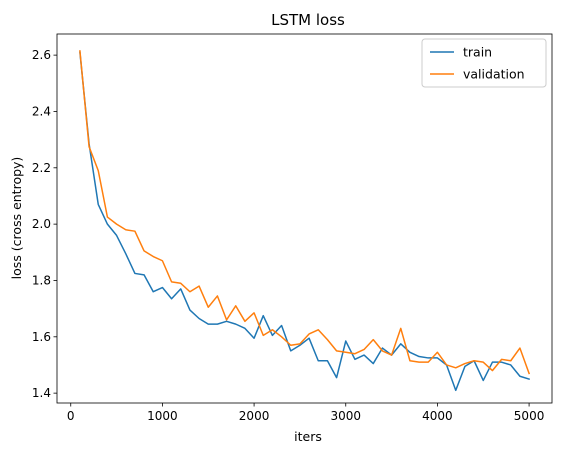  What do you see at coordinates (254, 416) in the screenshot?
I see `x-tick-label: 2000` at bounding box center [254, 416].